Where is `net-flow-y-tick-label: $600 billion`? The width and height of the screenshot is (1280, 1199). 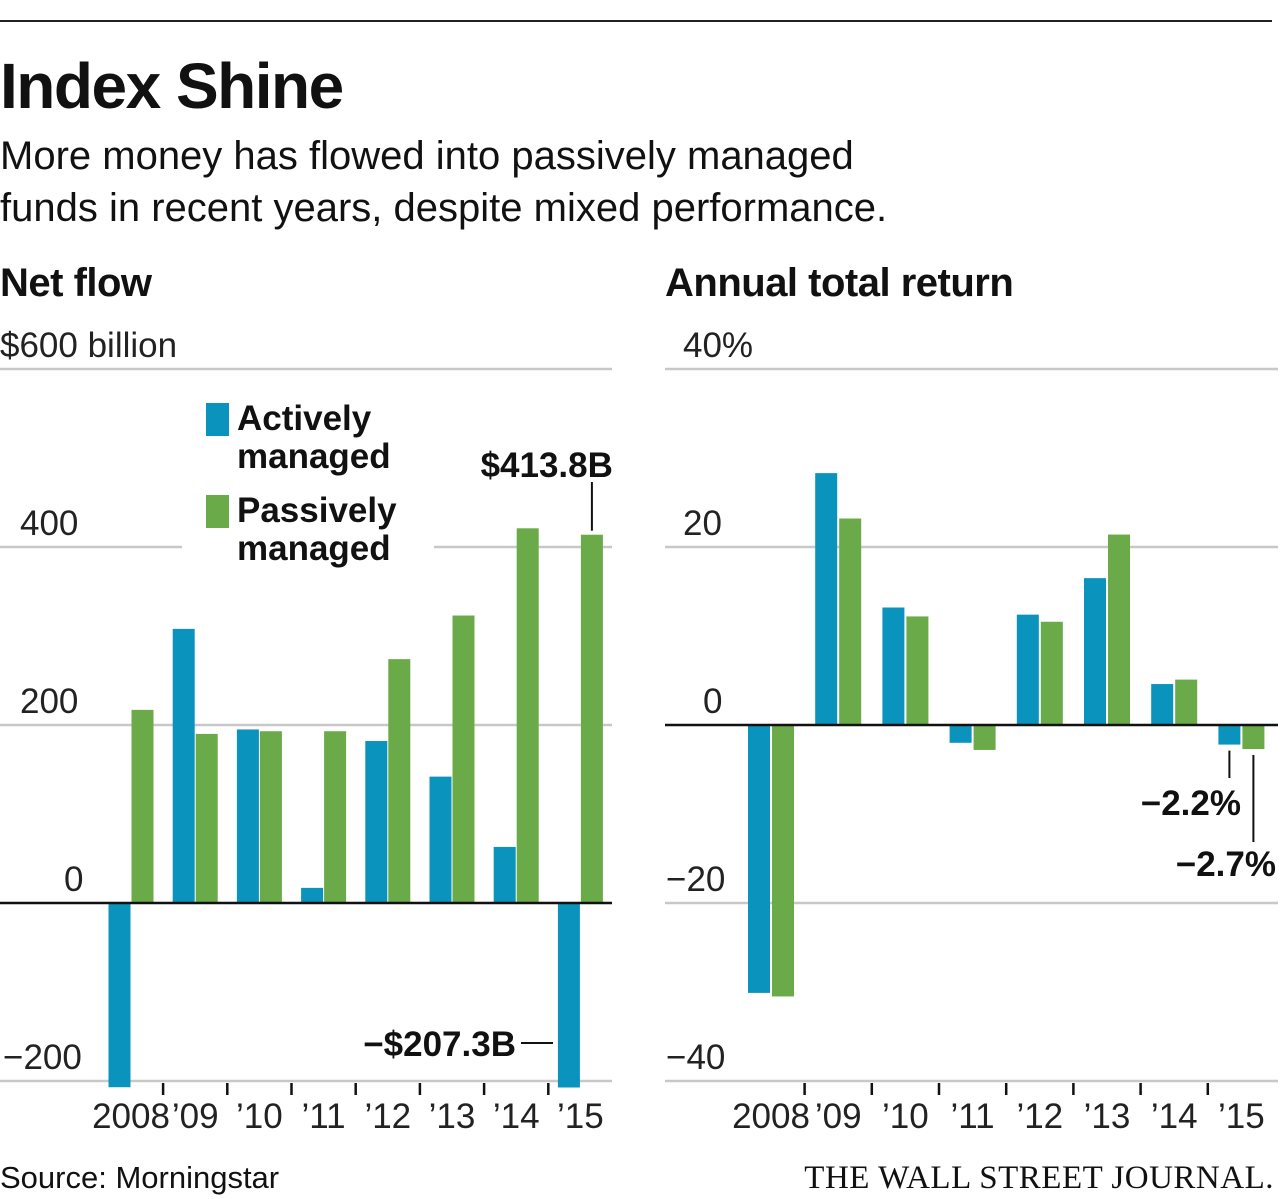 net-flow-y-tick-label: $600 billion is located at coordinates (88, 345).